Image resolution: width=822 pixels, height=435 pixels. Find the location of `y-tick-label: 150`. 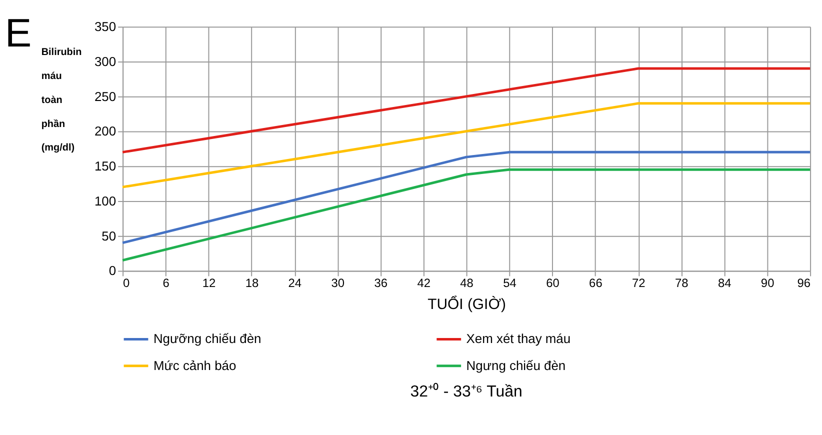

y-tick-label: 150 is located at coordinates (105, 166).